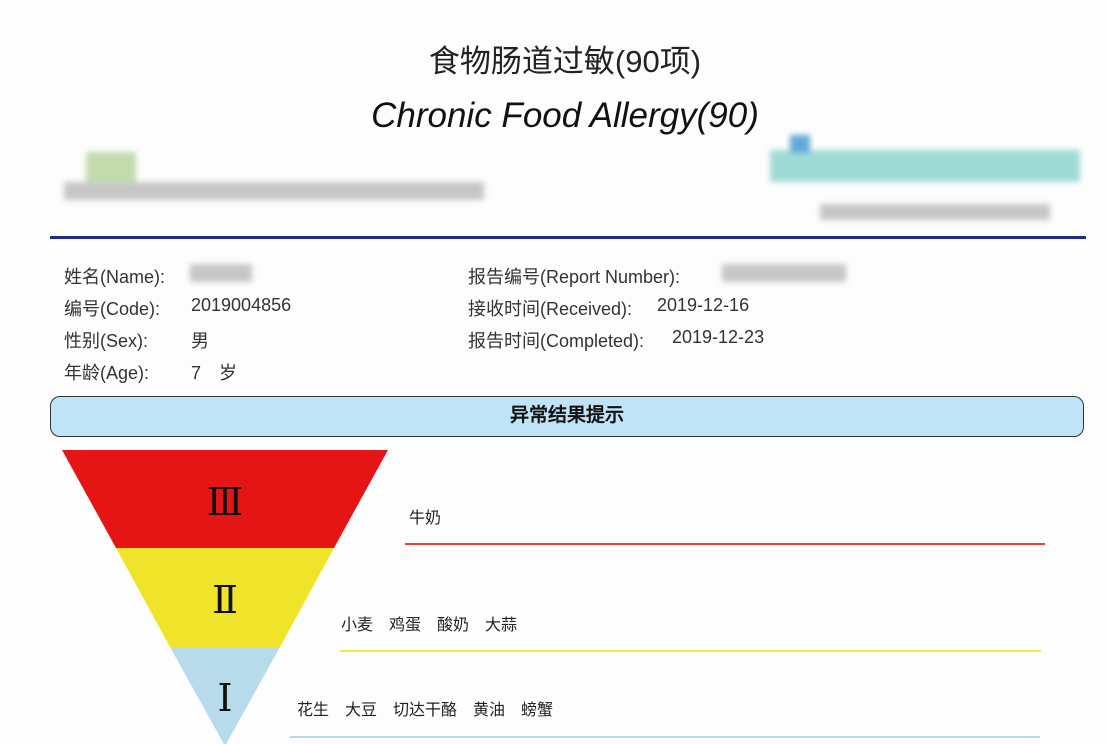 The width and height of the screenshot is (1108, 744). What do you see at coordinates (565, 115) in the screenshot?
I see `report-title-english: Chronic Food Allergy(90)` at bounding box center [565, 115].